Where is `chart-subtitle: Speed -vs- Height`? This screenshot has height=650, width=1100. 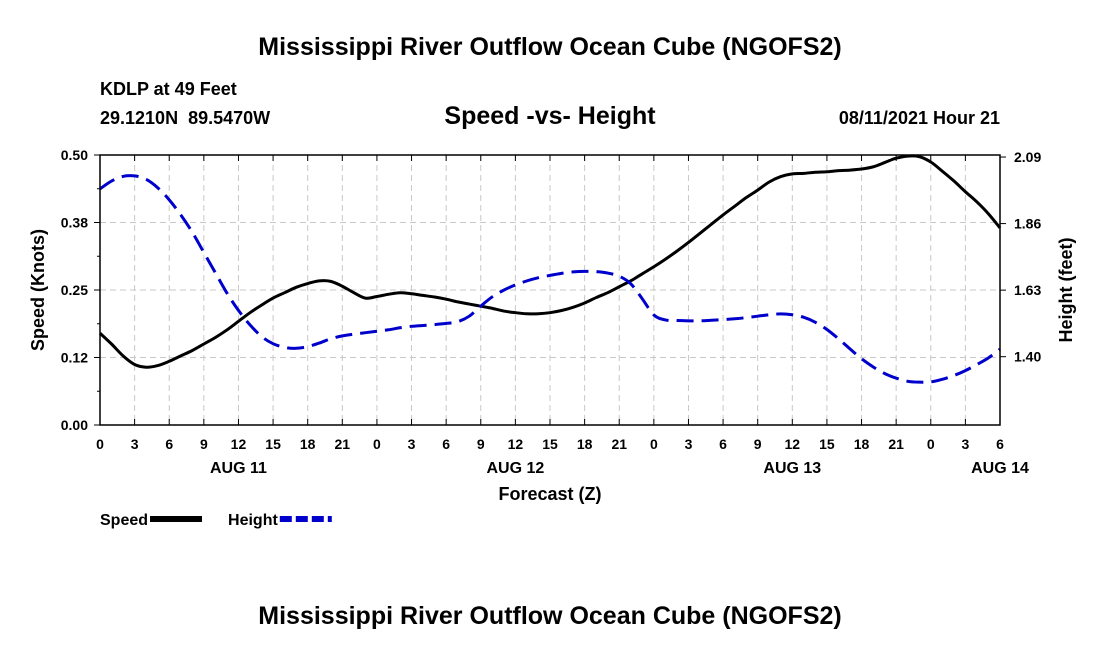
chart-subtitle: Speed -vs- Height is located at coordinates (550, 116).